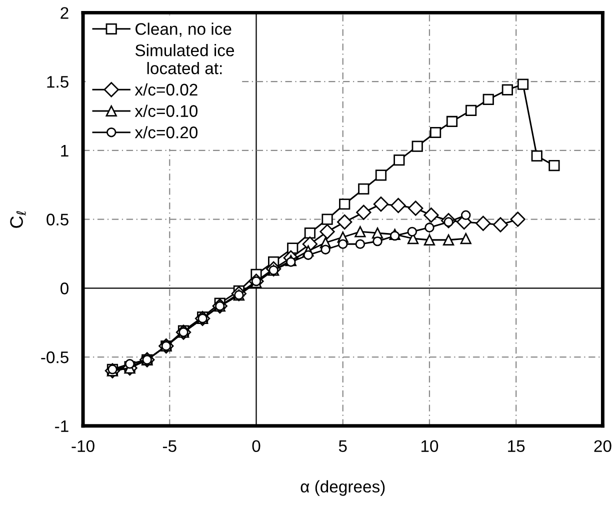  What do you see at coordinates (603, 446) in the screenshot?
I see `x-tick-label: 20` at bounding box center [603, 446].